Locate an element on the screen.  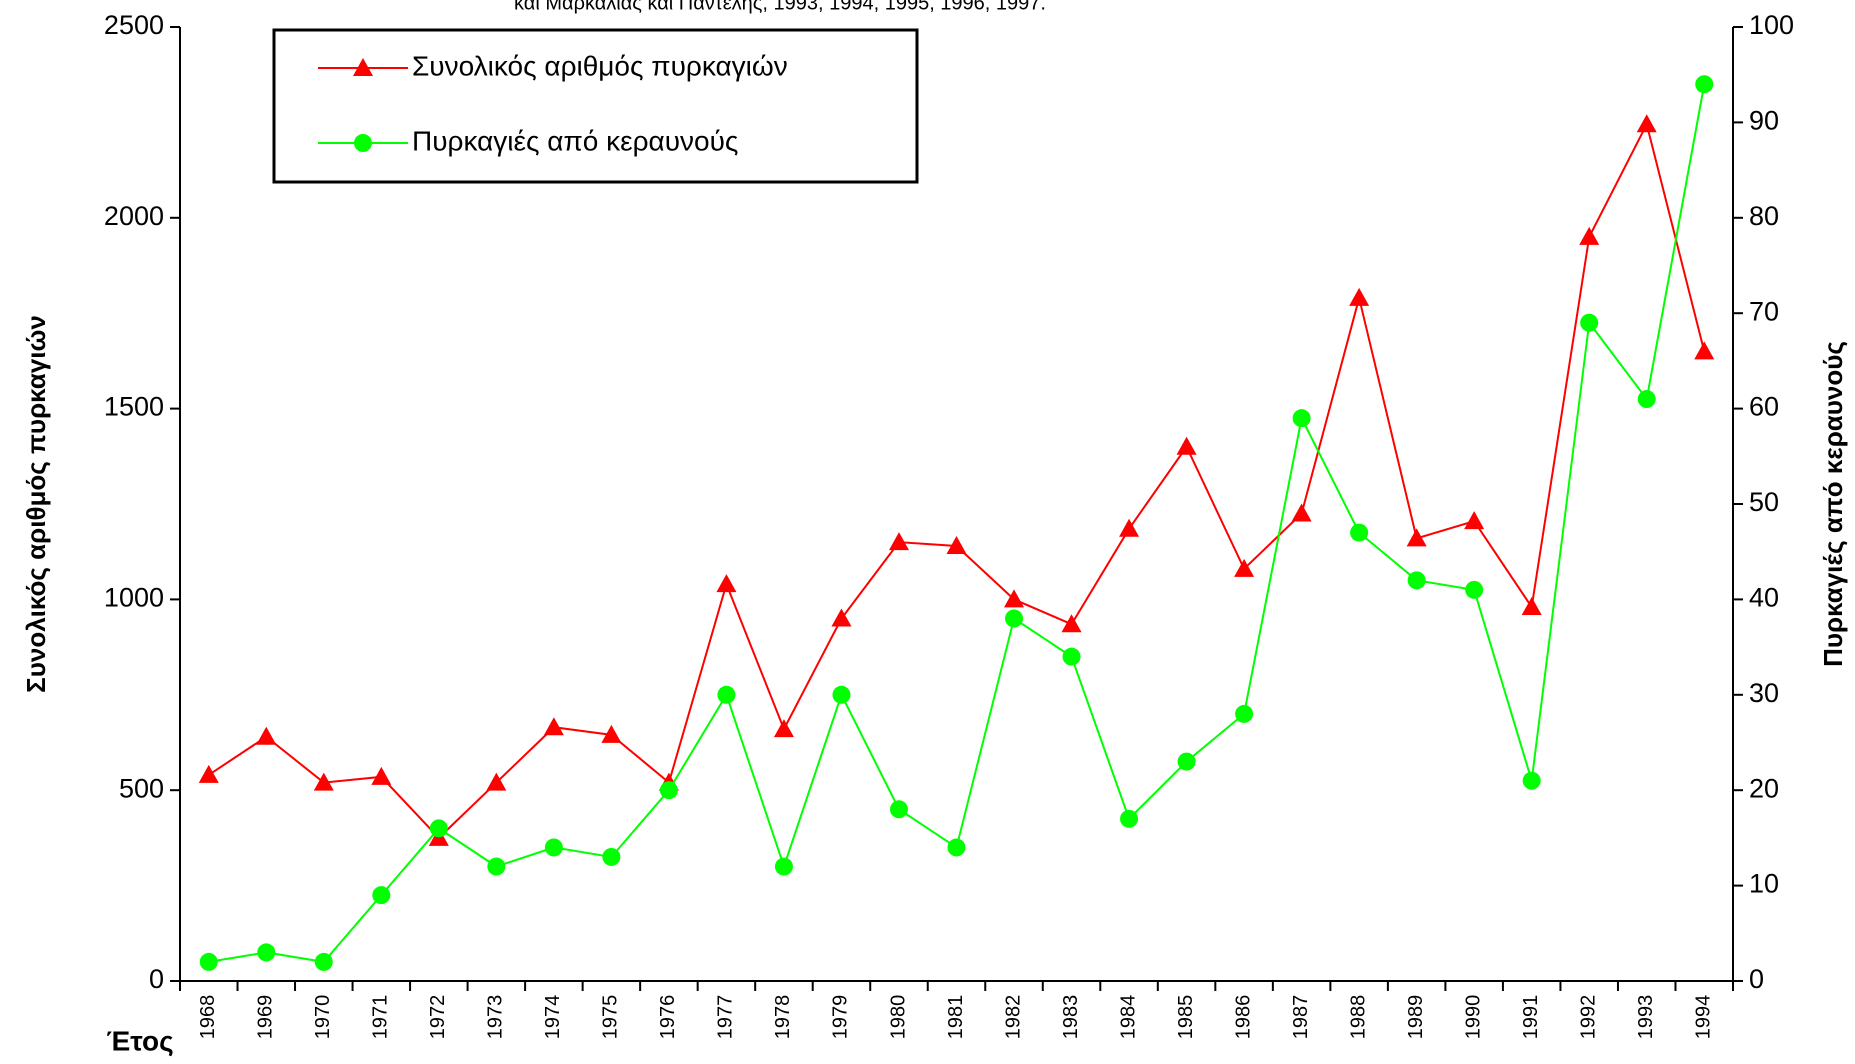
y-tick-label: 0 is located at coordinates (156, 979).